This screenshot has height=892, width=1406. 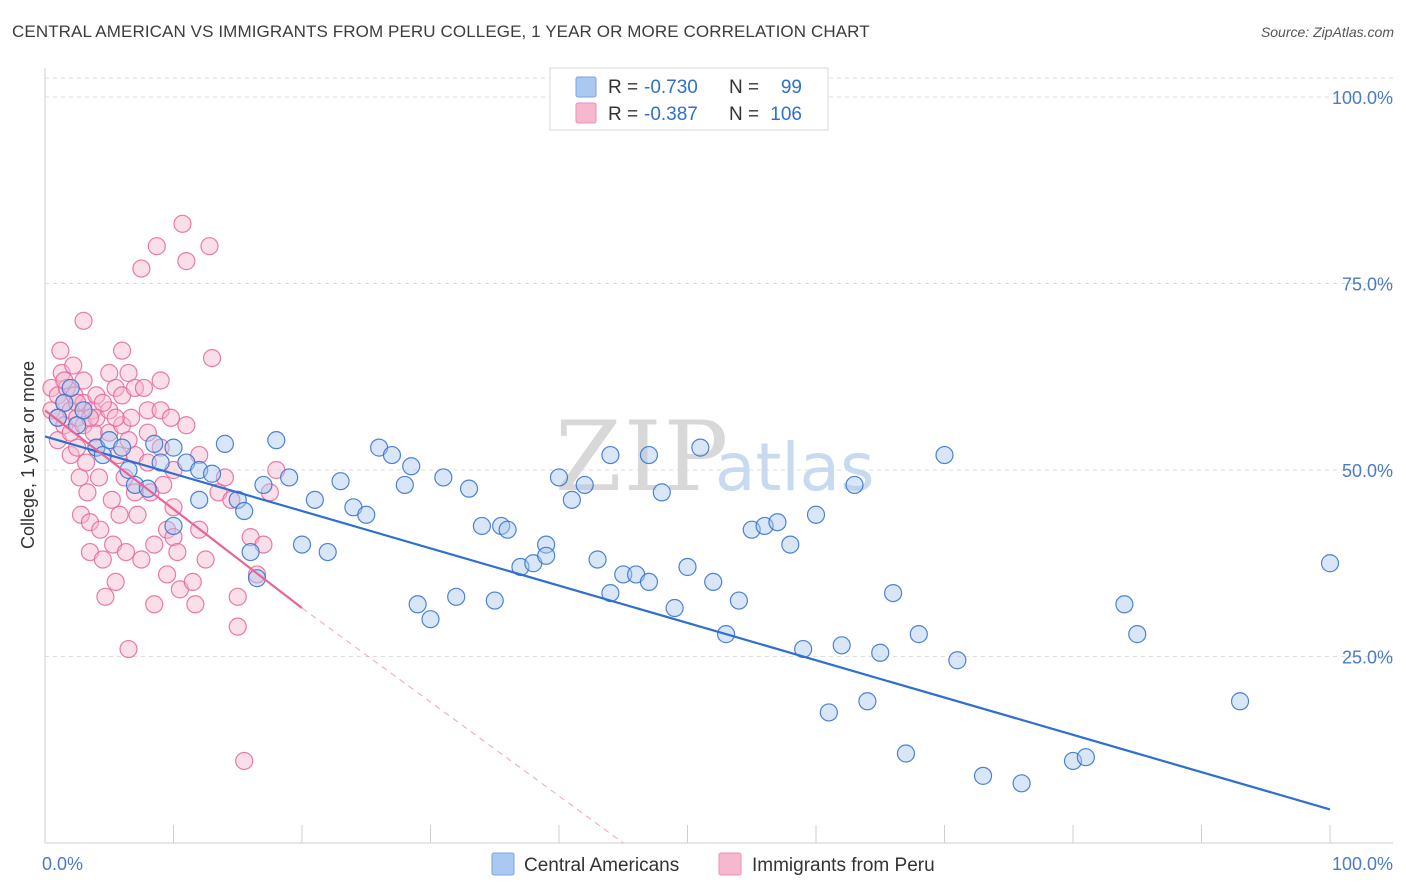 What do you see at coordinates (1362, 98) in the screenshot?
I see `y-tick-label: 100.0%` at bounding box center [1362, 98].